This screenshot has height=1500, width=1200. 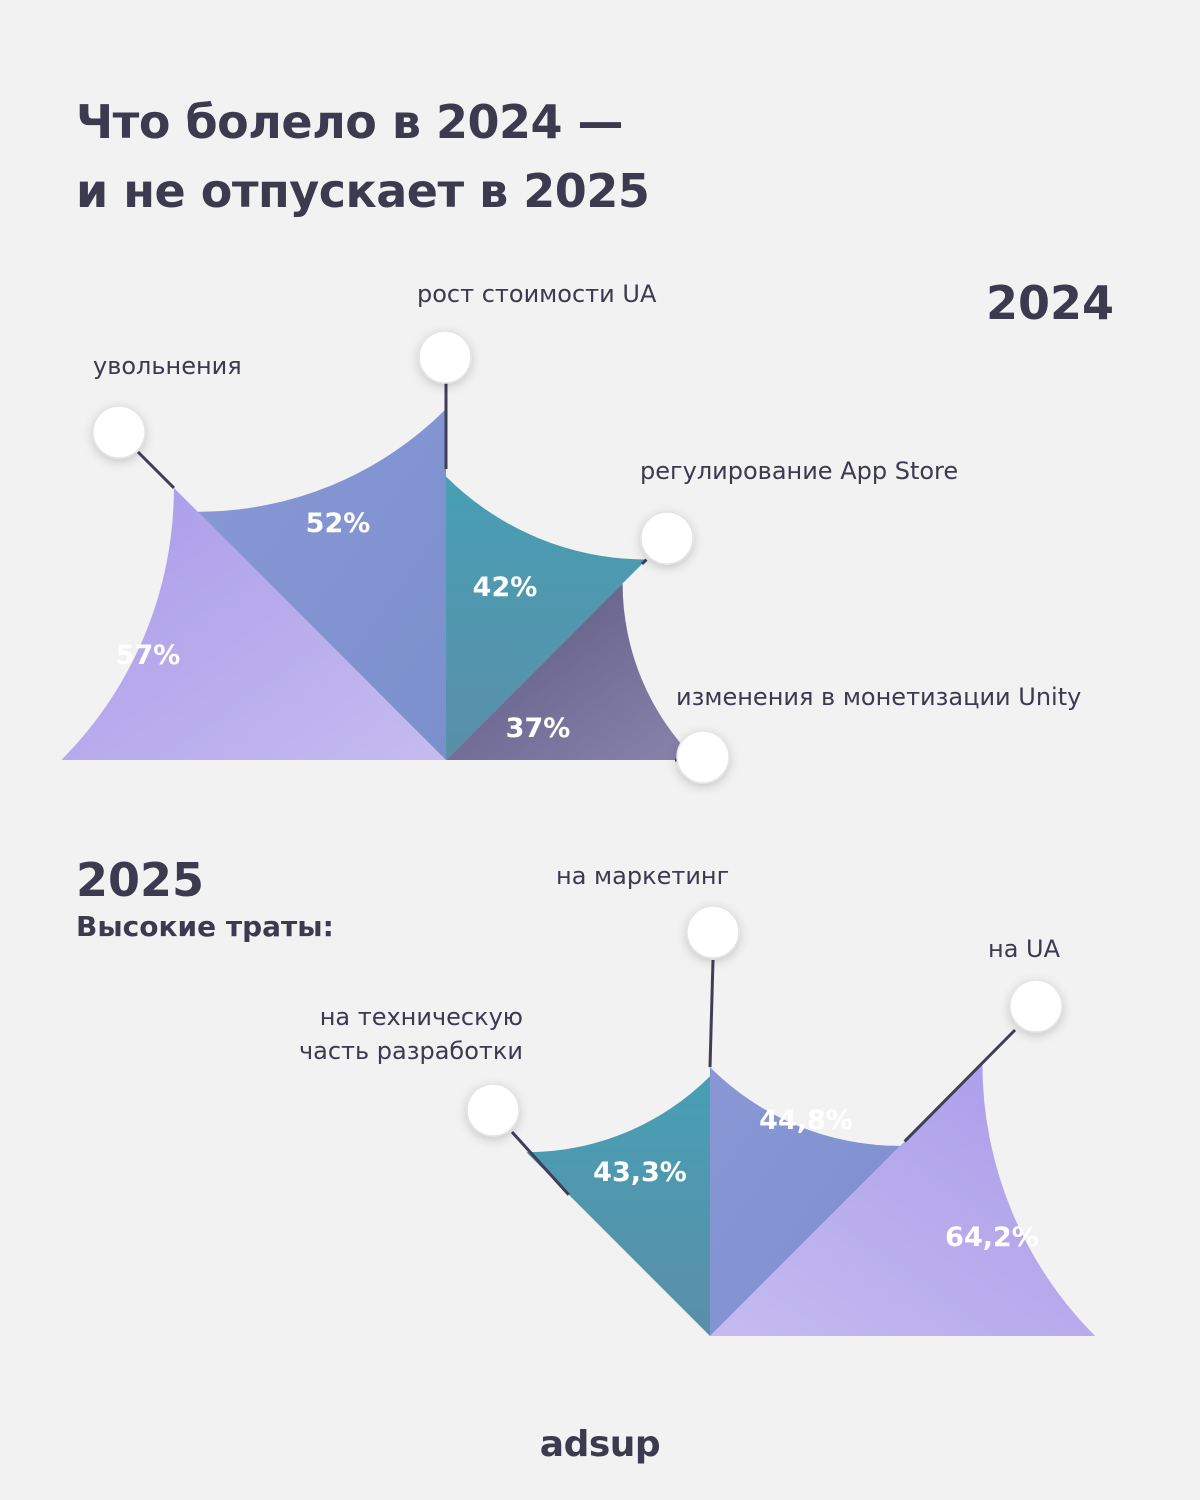 What do you see at coordinates (711, 1013) in the screenshot?
I see `leader-line-marketing` at bounding box center [711, 1013].